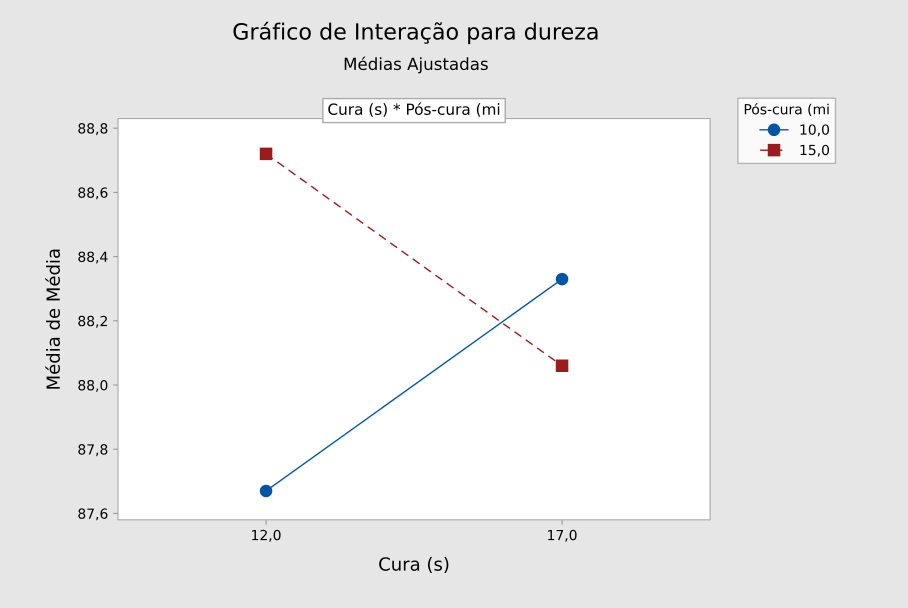 This screenshot has height=608, width=908. I want to click on x-tick-label: 12,0, so click(266, 536).